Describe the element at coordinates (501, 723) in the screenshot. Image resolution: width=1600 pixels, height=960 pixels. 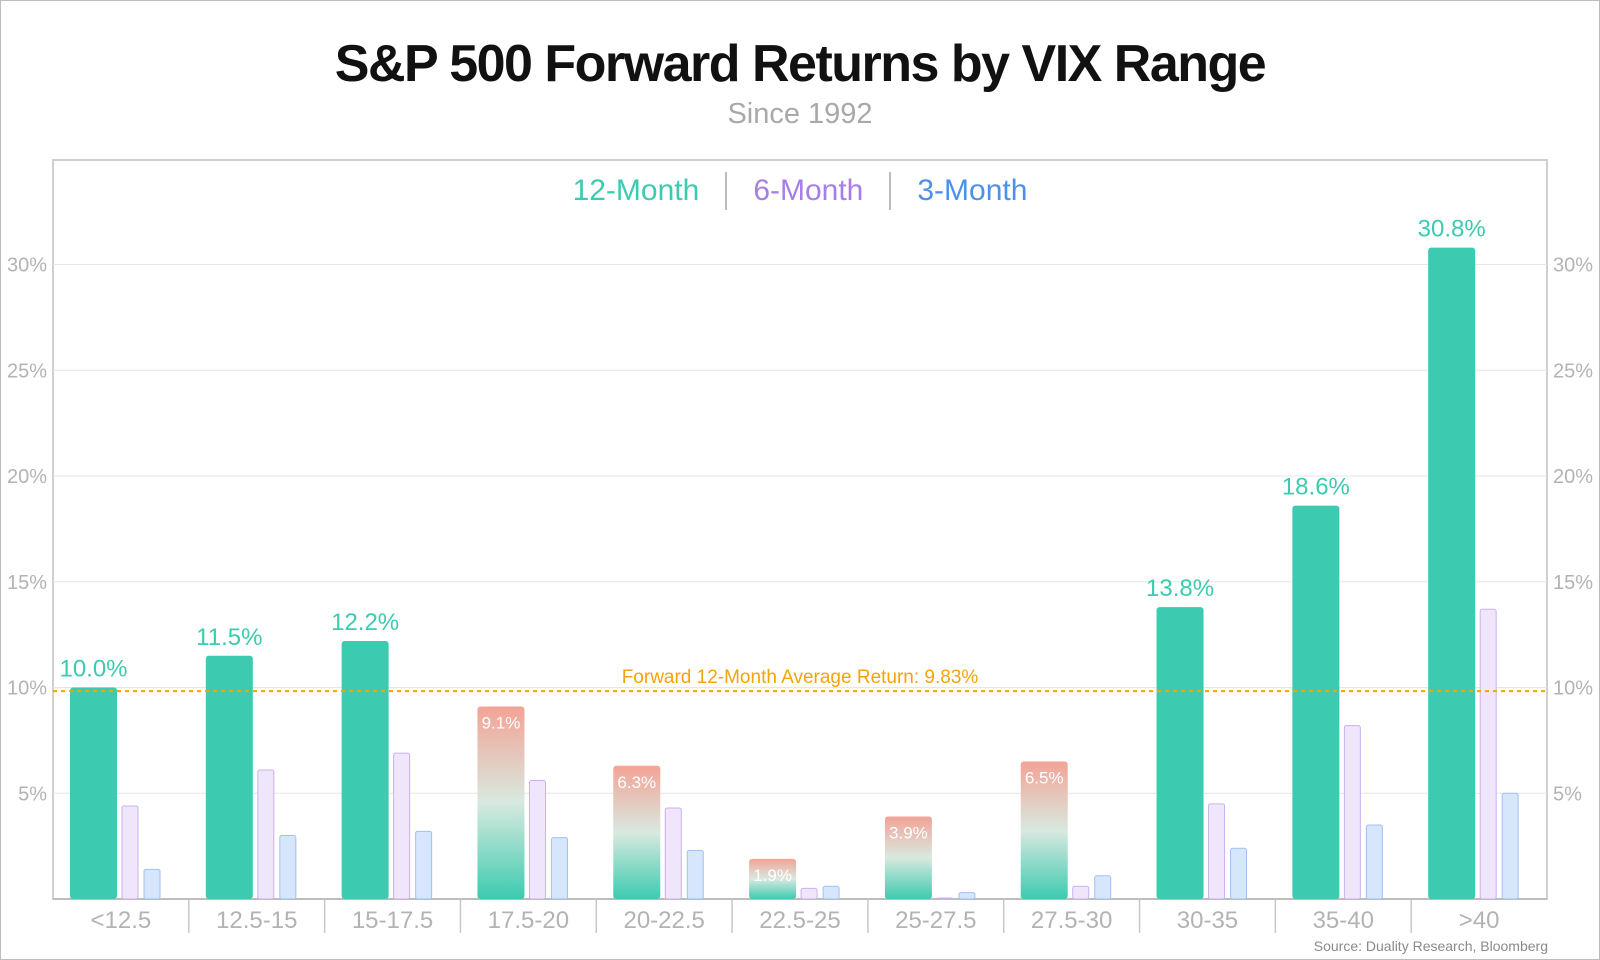
I see `data-label-12-month: 9.1%` at that location.